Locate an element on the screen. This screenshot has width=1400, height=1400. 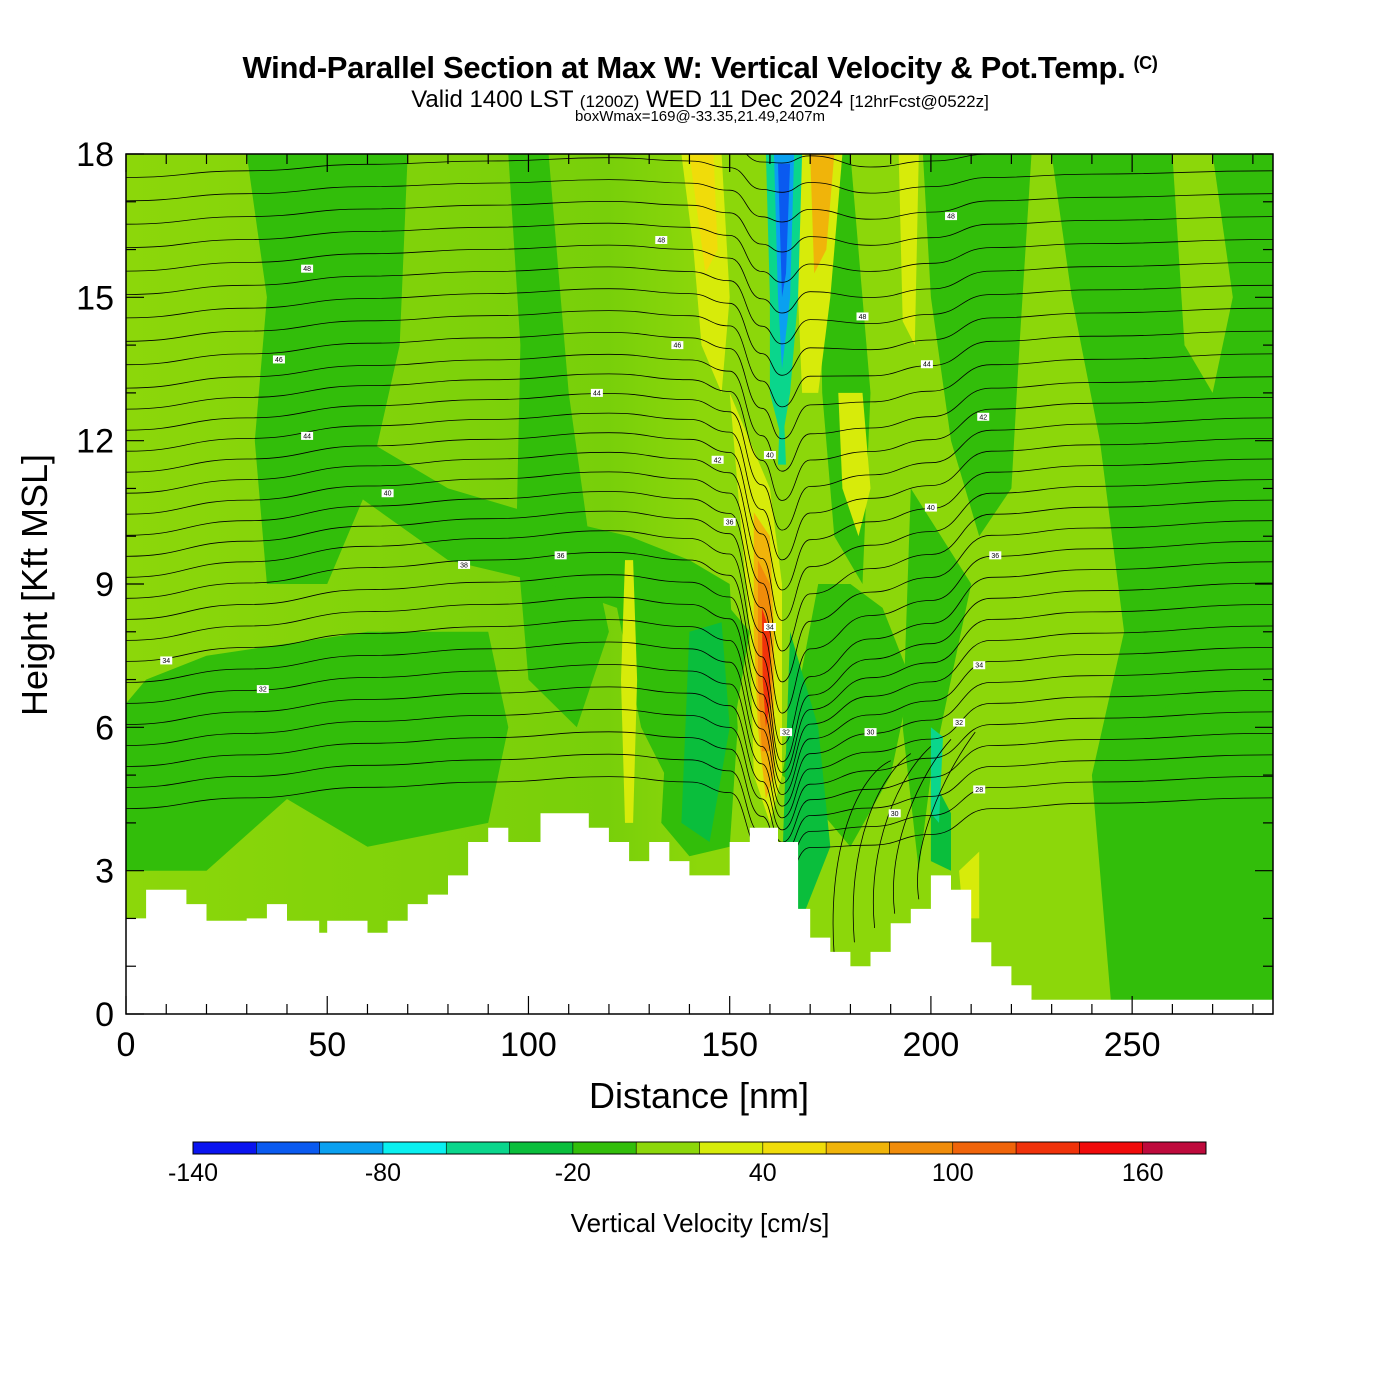
contour-label-text: 30 is located at coordinates (871, 733).